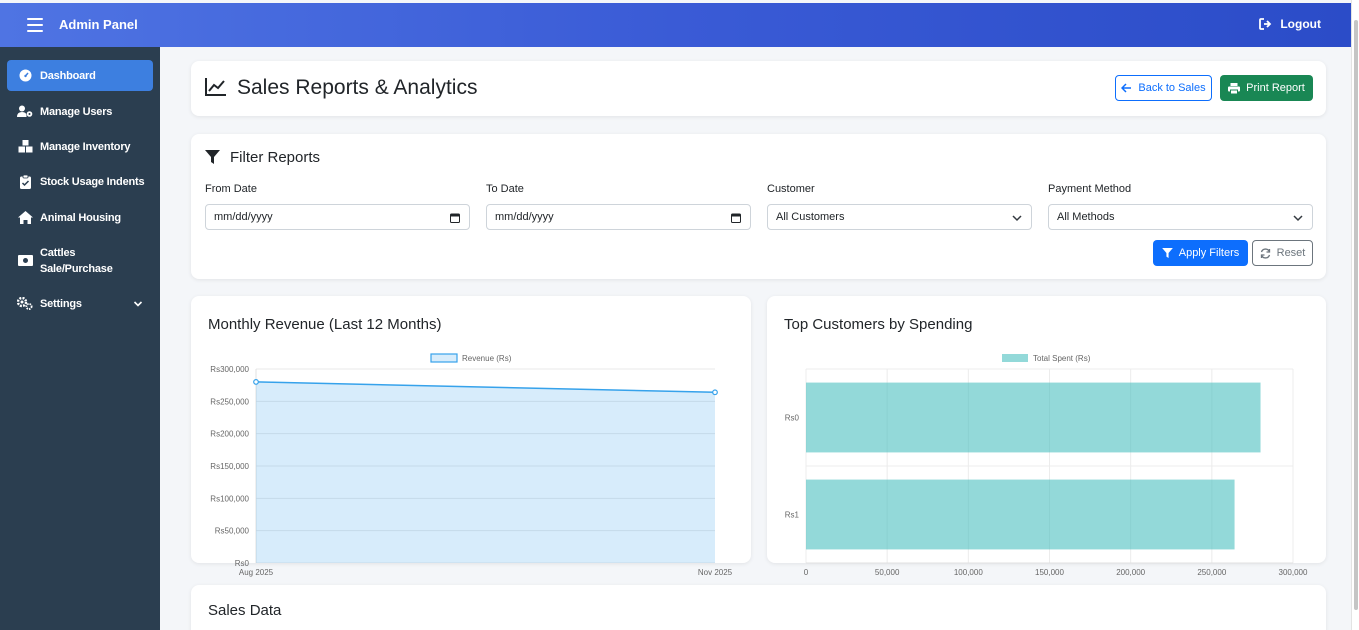 The image size is (1359, 630). I want to click on gauge-icon, so click(25, 76).